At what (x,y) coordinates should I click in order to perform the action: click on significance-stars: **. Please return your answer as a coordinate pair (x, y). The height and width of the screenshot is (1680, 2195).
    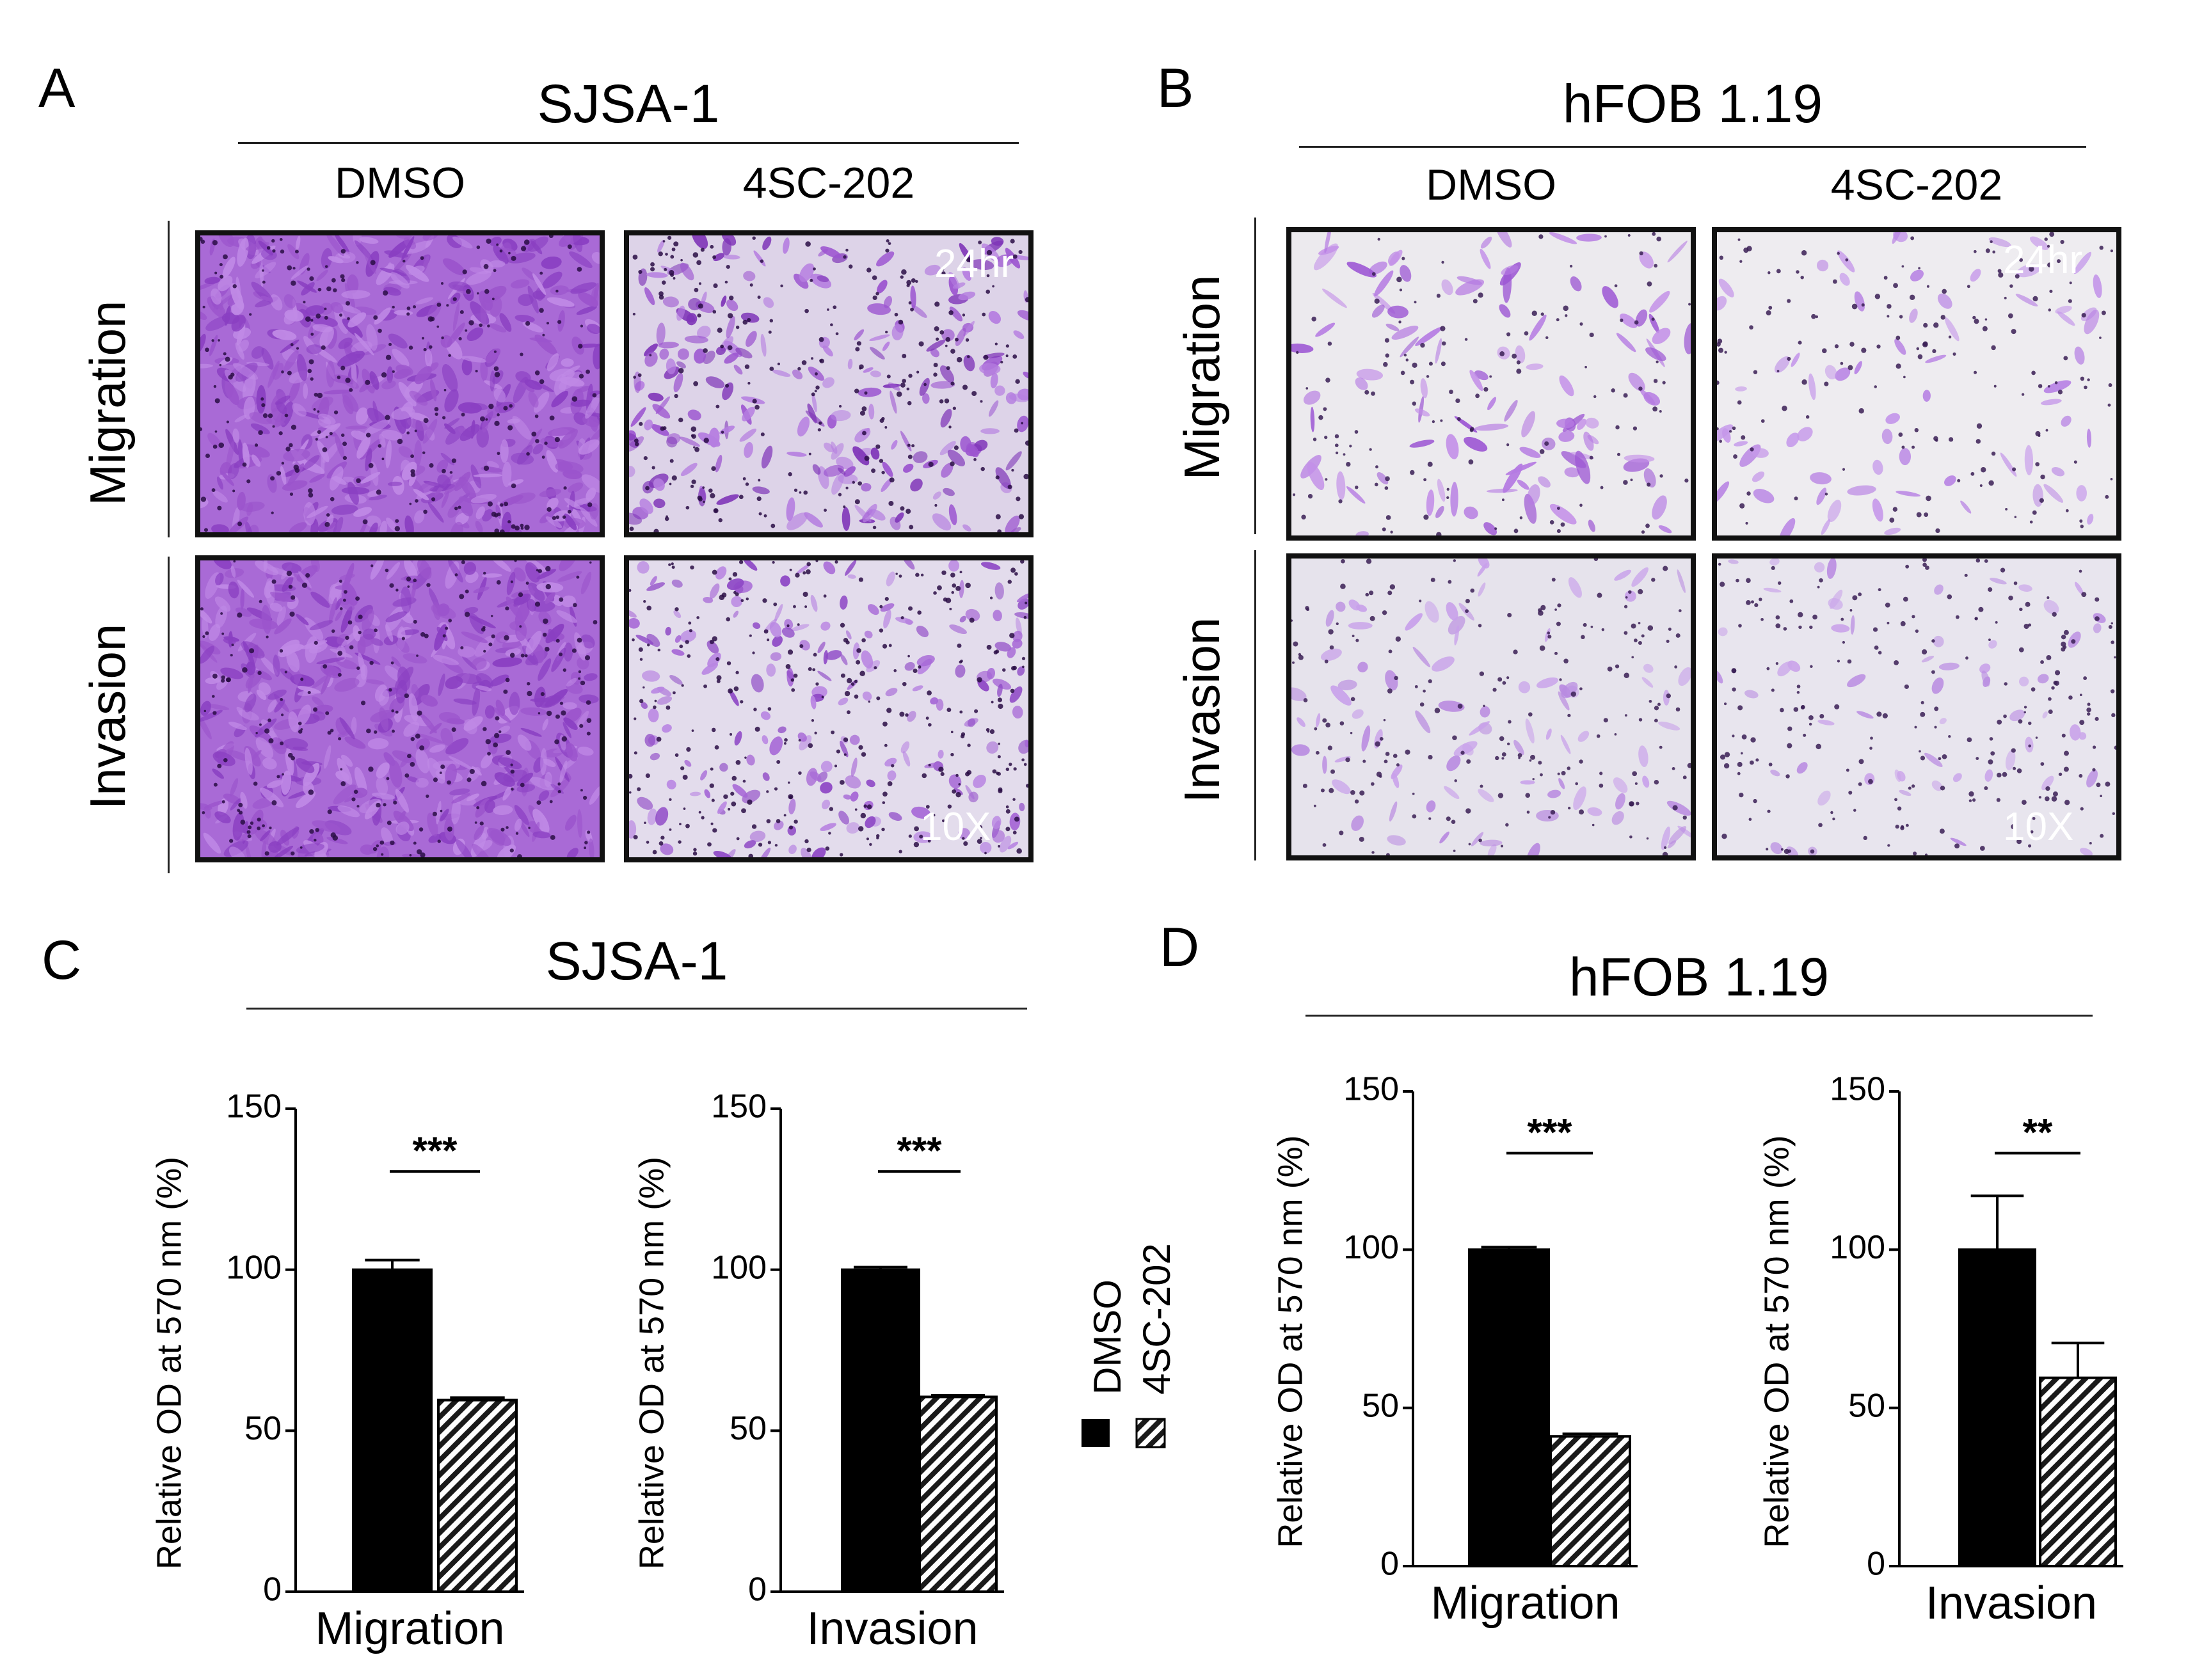
    Looking at the image, I should click on (2038, 1132).